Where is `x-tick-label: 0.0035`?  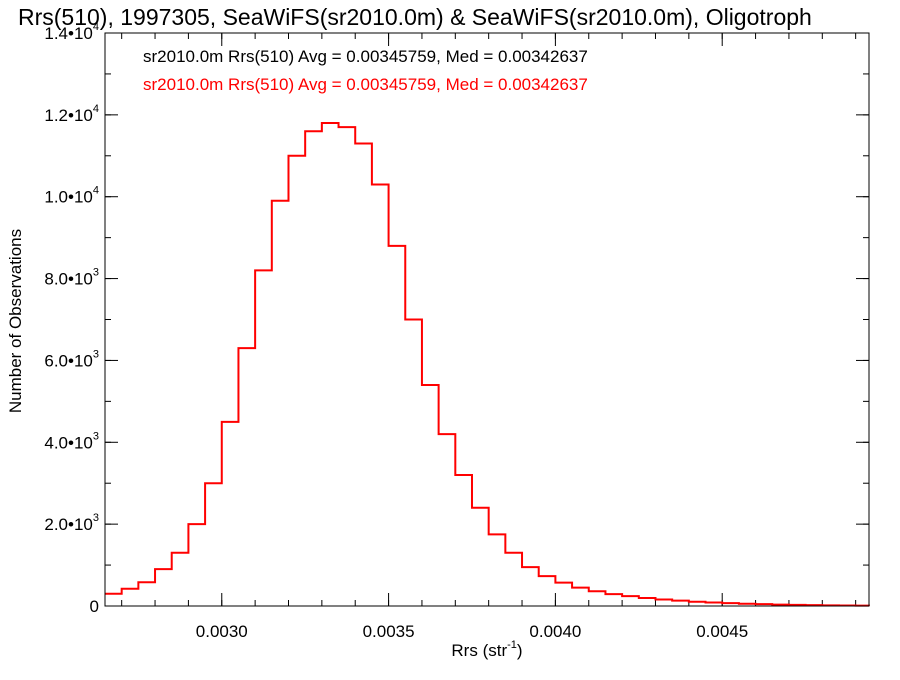
x-tick-label: 0.0035 is located at coordinates (389, 631).